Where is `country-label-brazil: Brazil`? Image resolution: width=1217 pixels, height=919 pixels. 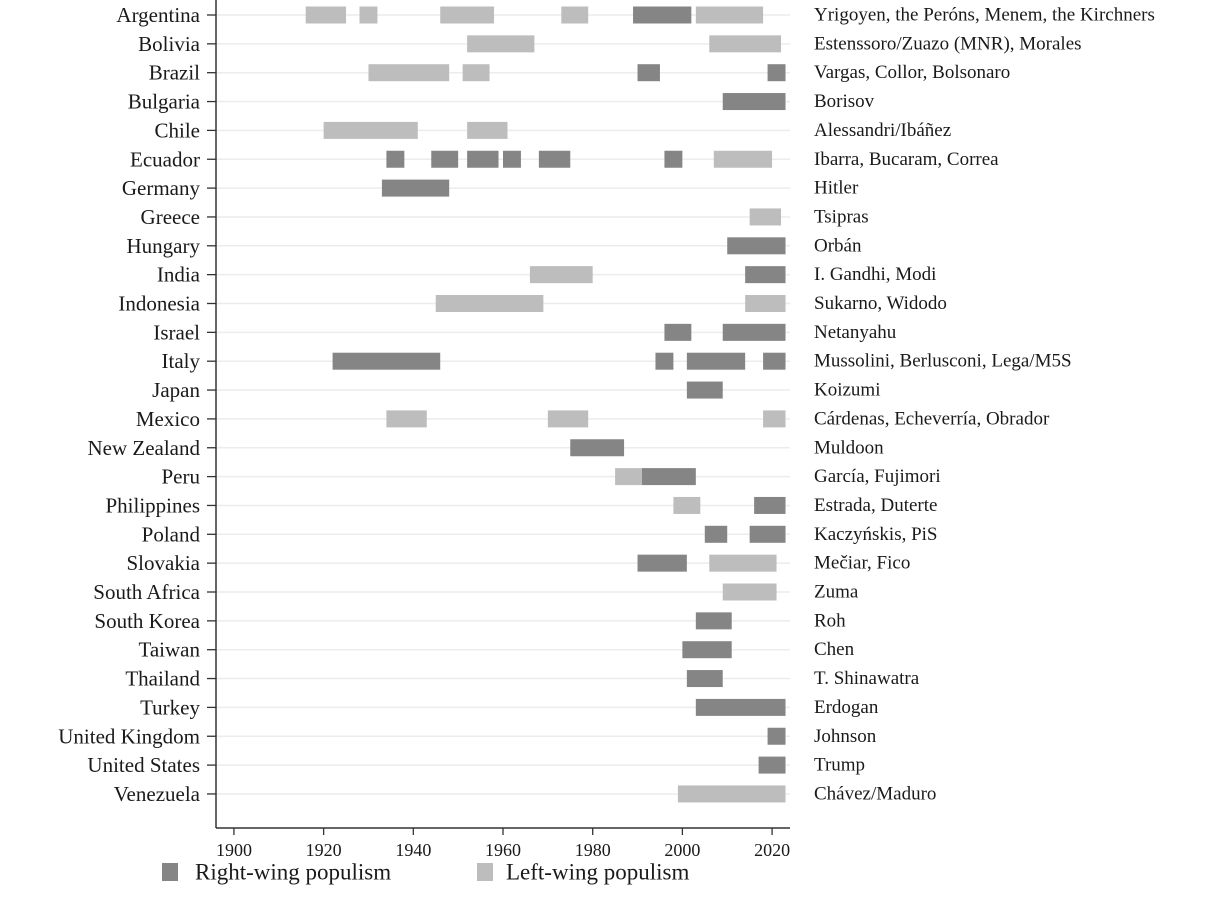
country-label-brazil: Brazil is located at coordinates (174, 73).